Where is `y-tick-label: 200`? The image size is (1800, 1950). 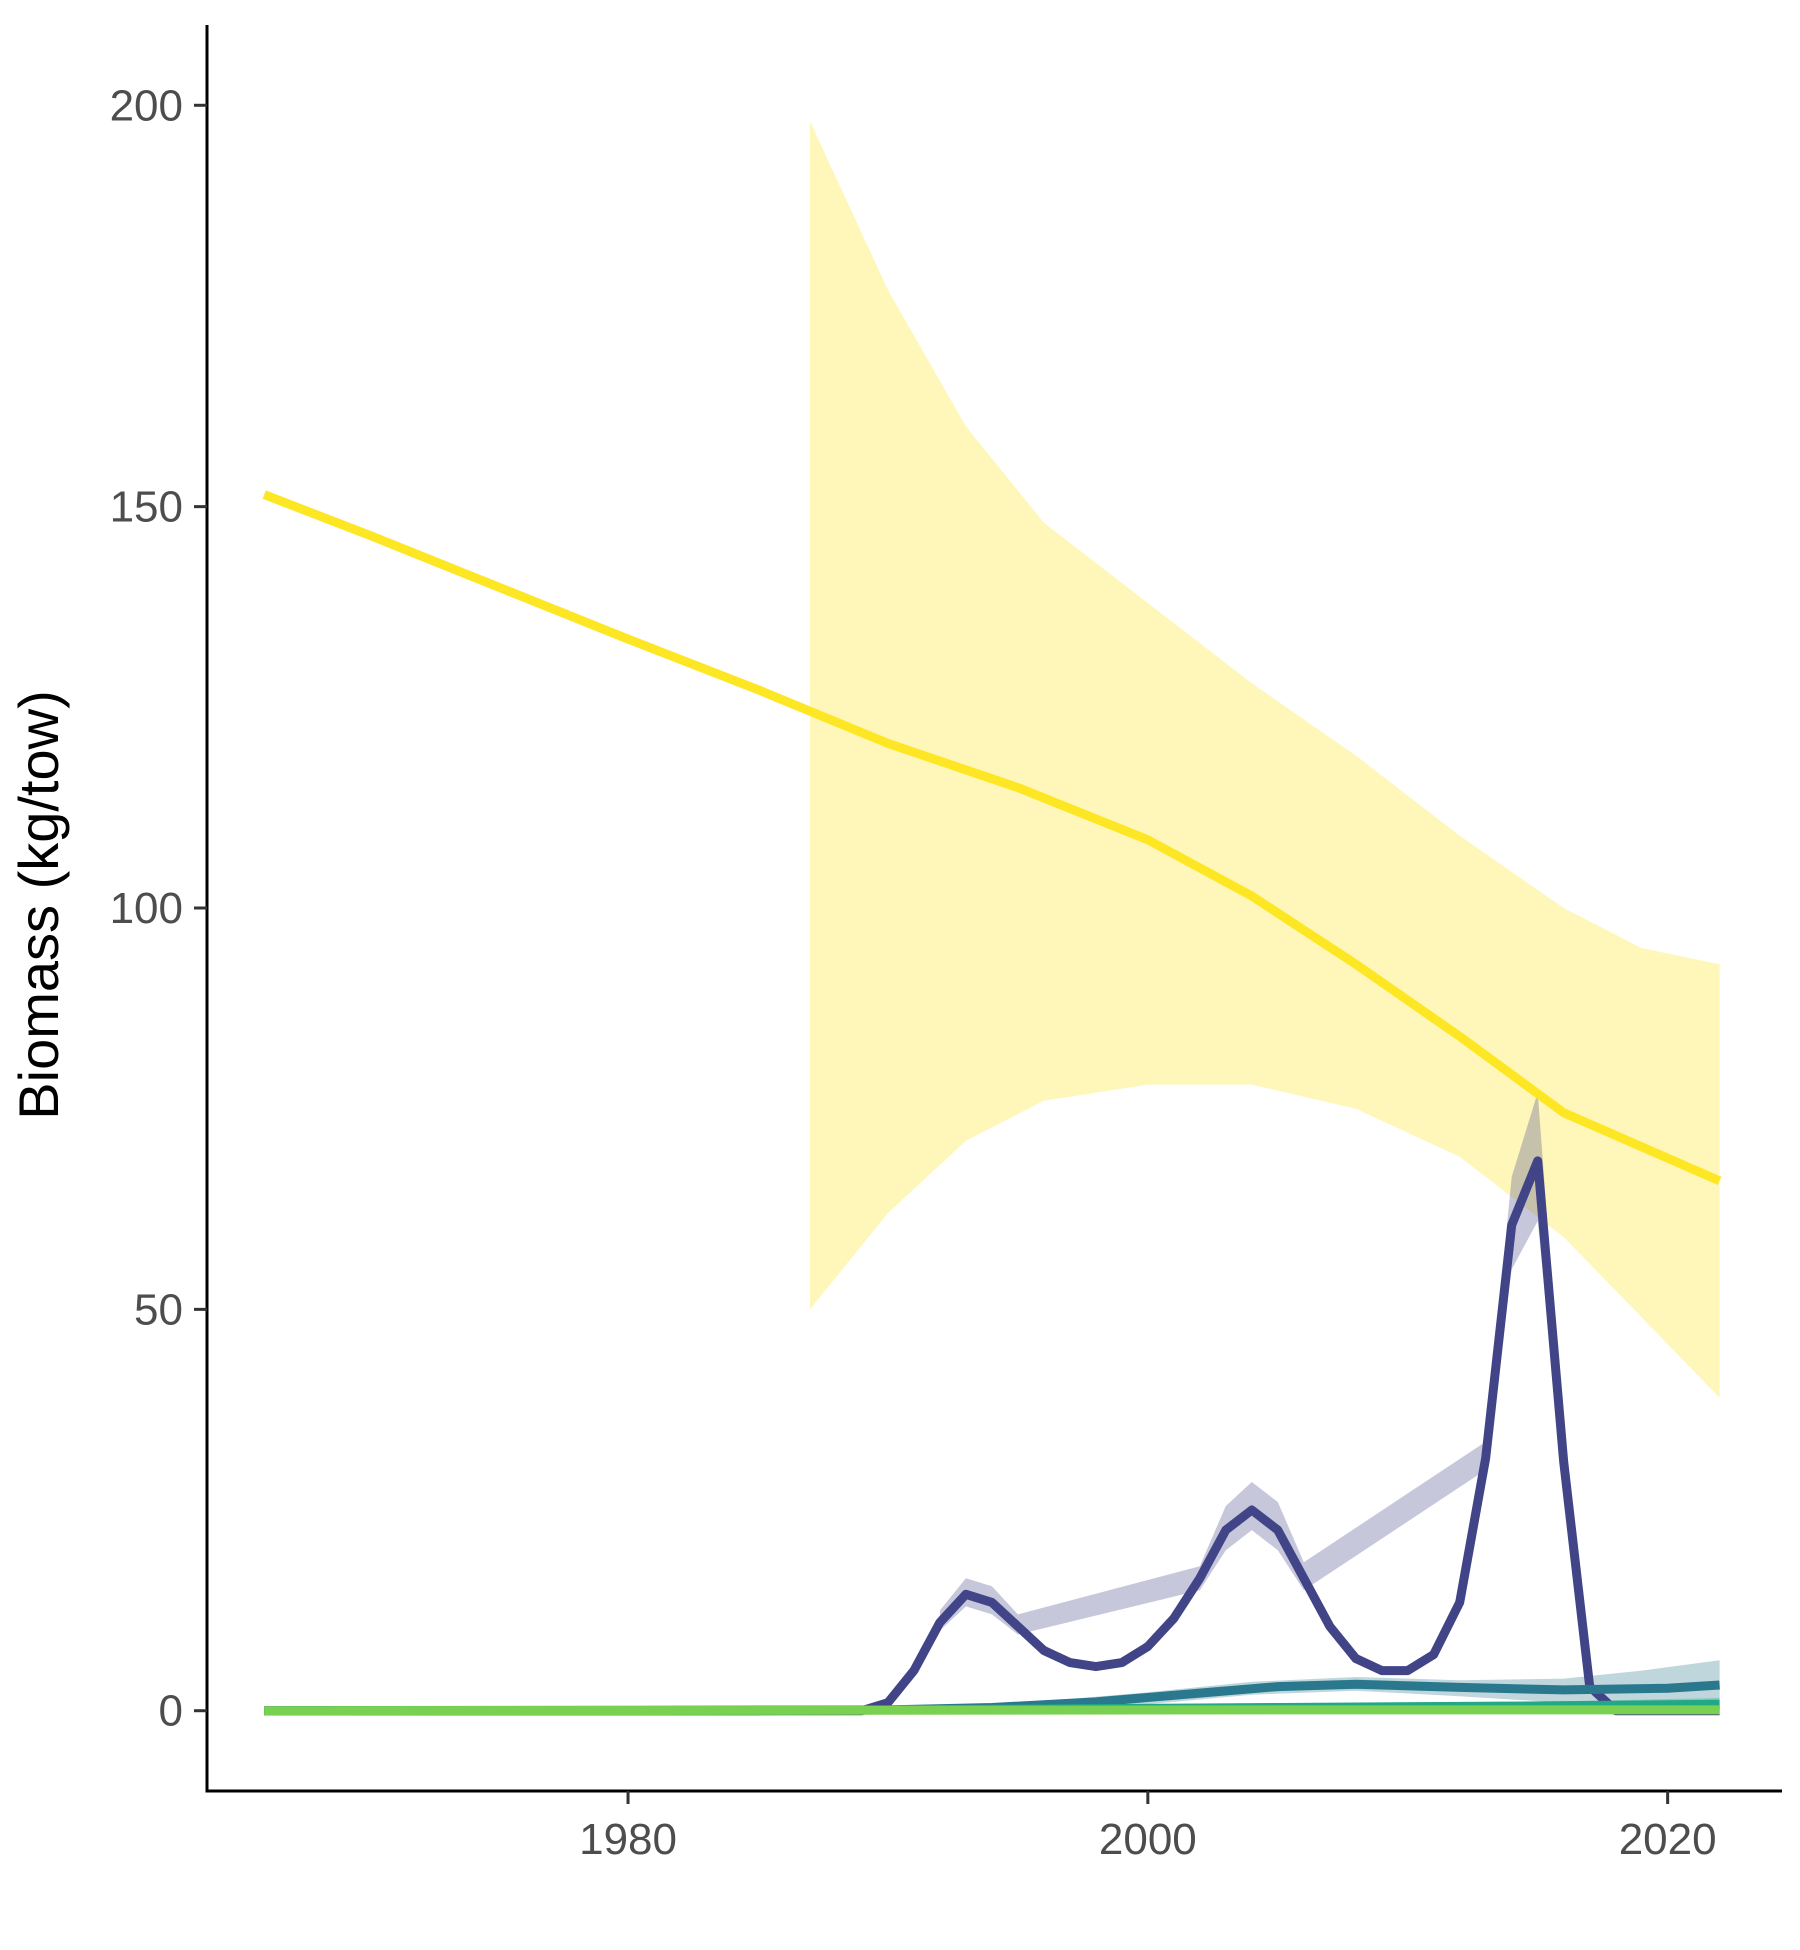
y-tick-label: 200 is located at coordinates (146, 105).